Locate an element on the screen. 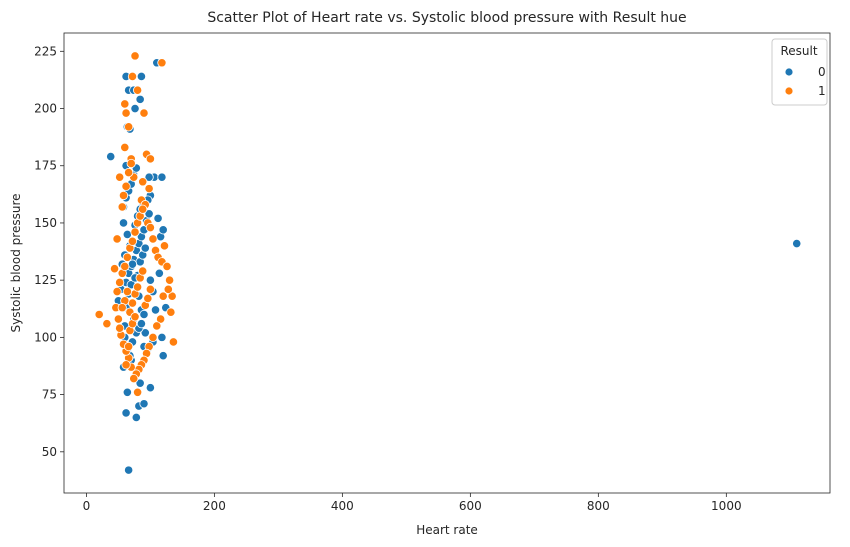 This screenshot has width=850, height=547. x-tick-label: 0 is located at coordinates (87, 506).